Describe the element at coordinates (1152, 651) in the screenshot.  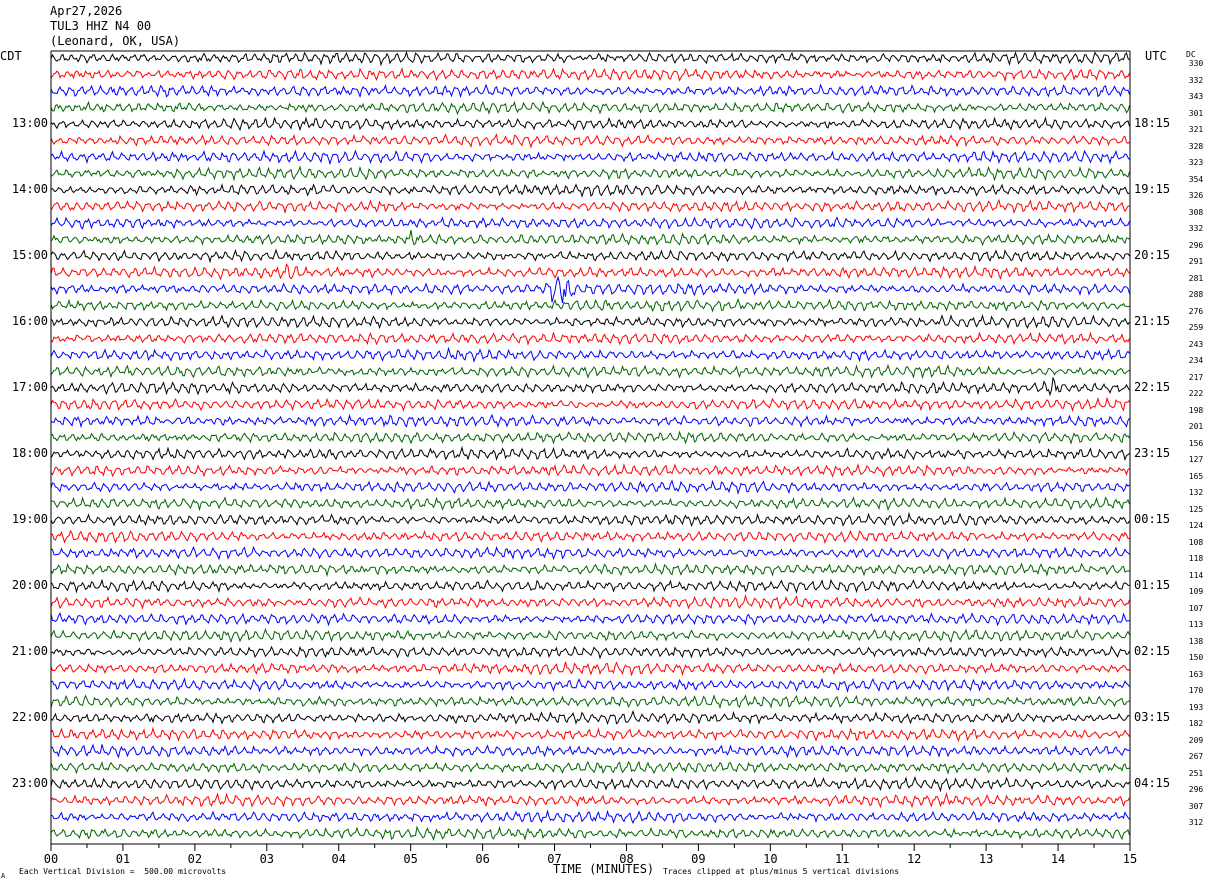
I see `right-hour-label: 02:15` at that location.